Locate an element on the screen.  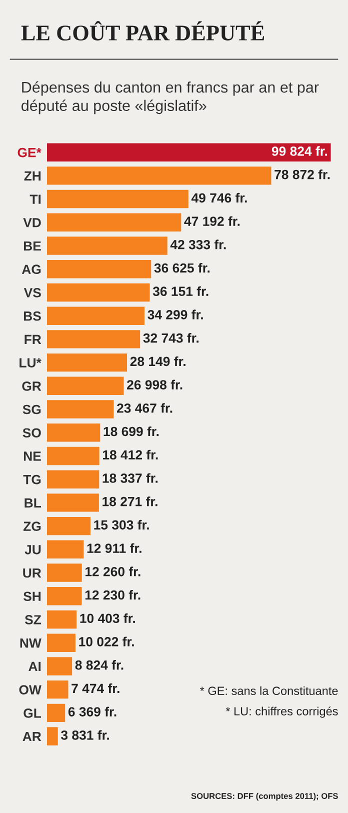
annotation: * LU: chiffres corrigés is located at coordinates (282, 712).